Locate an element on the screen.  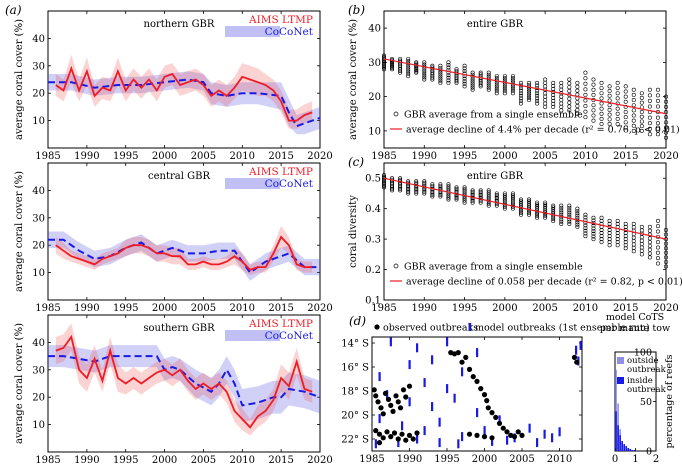
x-tick-label: 1990 is located at coordinates (424, 308).